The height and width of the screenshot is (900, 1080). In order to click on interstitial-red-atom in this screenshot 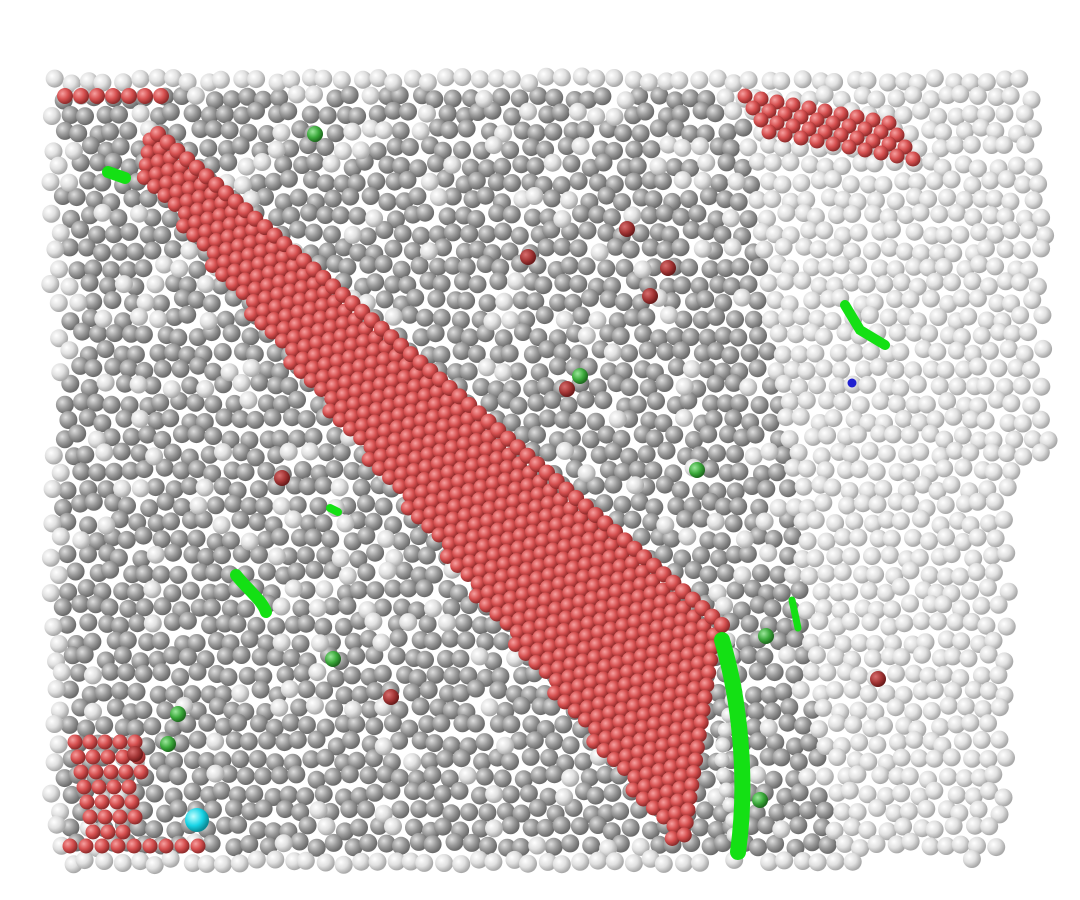, I will do `click(878, 679)`.